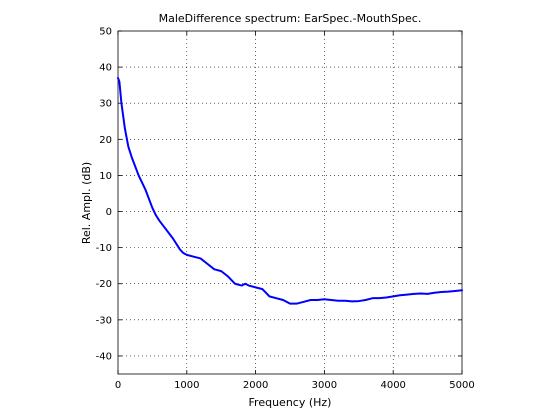 Image resolution: width=560 pixels, height=420 pixels. What do you see at coordinates (324, 385) in the screenshot?
I see `x-tick-label: 3000` at bounding box center [324, 385].